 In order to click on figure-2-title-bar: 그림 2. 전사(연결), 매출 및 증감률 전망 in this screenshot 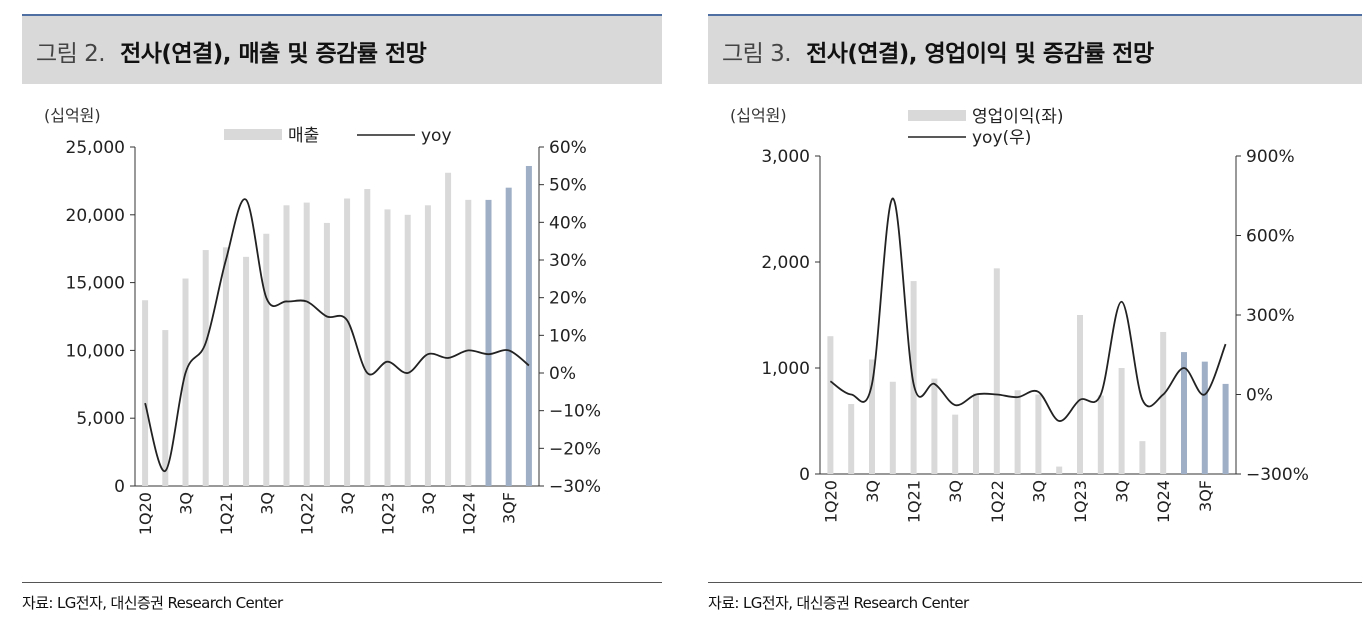, I will do `click(342, 49)`.